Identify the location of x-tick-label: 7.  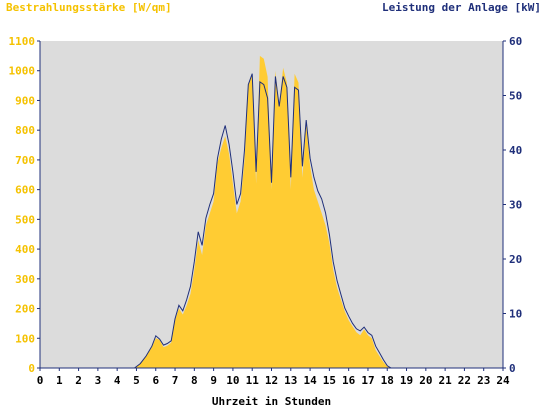
(175, 380).